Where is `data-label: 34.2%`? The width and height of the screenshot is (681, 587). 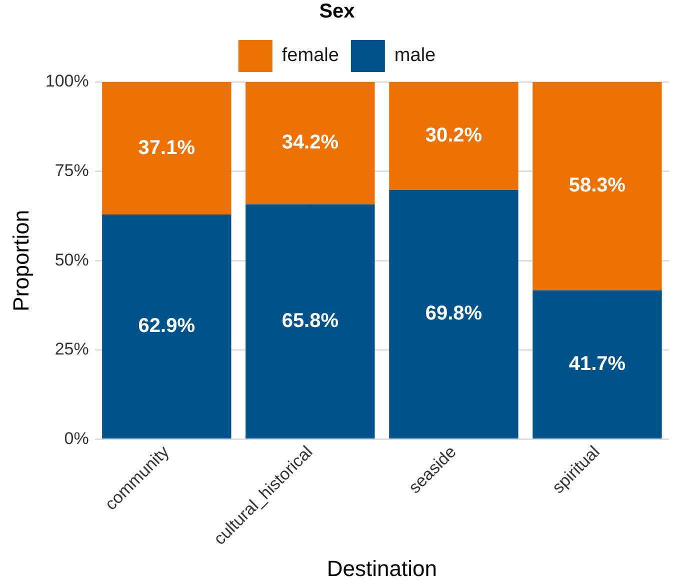
data-label: 34.2% is located at coordinates (310, 143).